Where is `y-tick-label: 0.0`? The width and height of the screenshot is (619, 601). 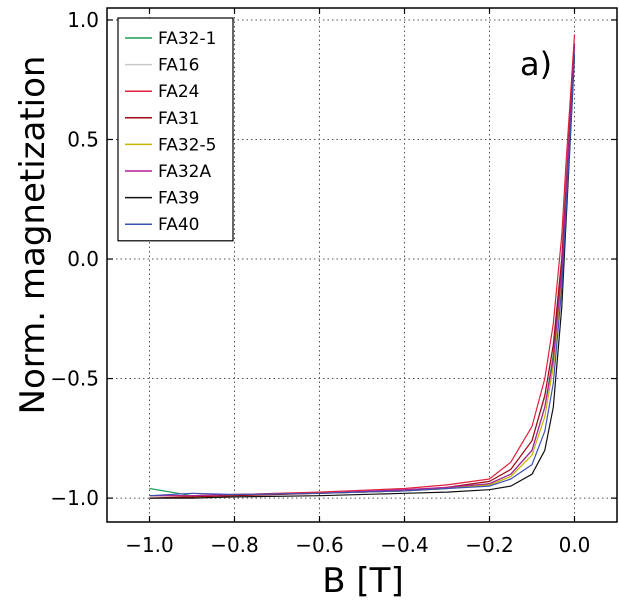 y-tick-label: 0.0 is located at coordinates (83, 259).